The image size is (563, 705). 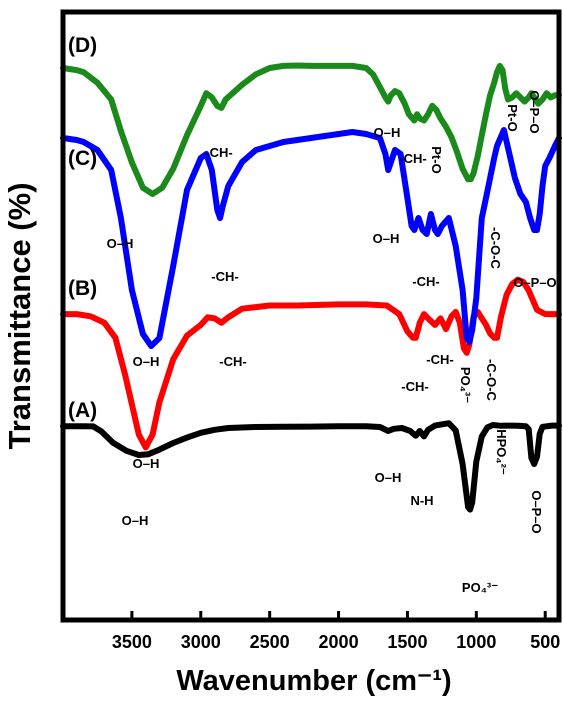 I want to click on x-tick-label: 3500, so click(x=132, y=642).